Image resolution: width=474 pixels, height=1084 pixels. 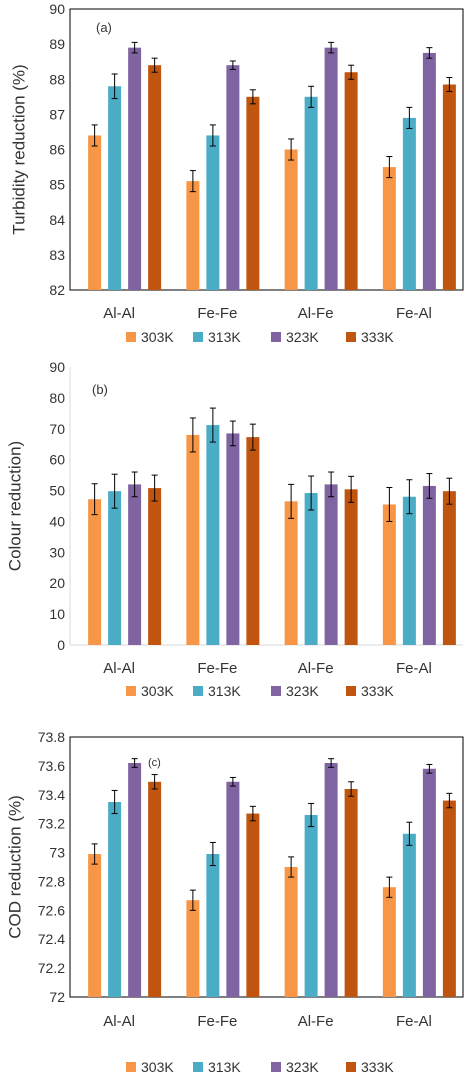 I want to click on y-tick-label: 80, so click(x=57, y=398).